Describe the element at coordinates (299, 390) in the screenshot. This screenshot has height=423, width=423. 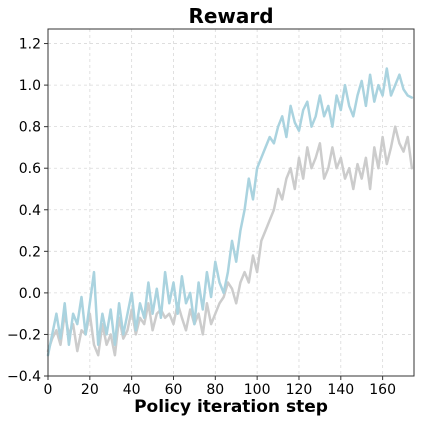
I see `x-tick-label: 120` at that location.